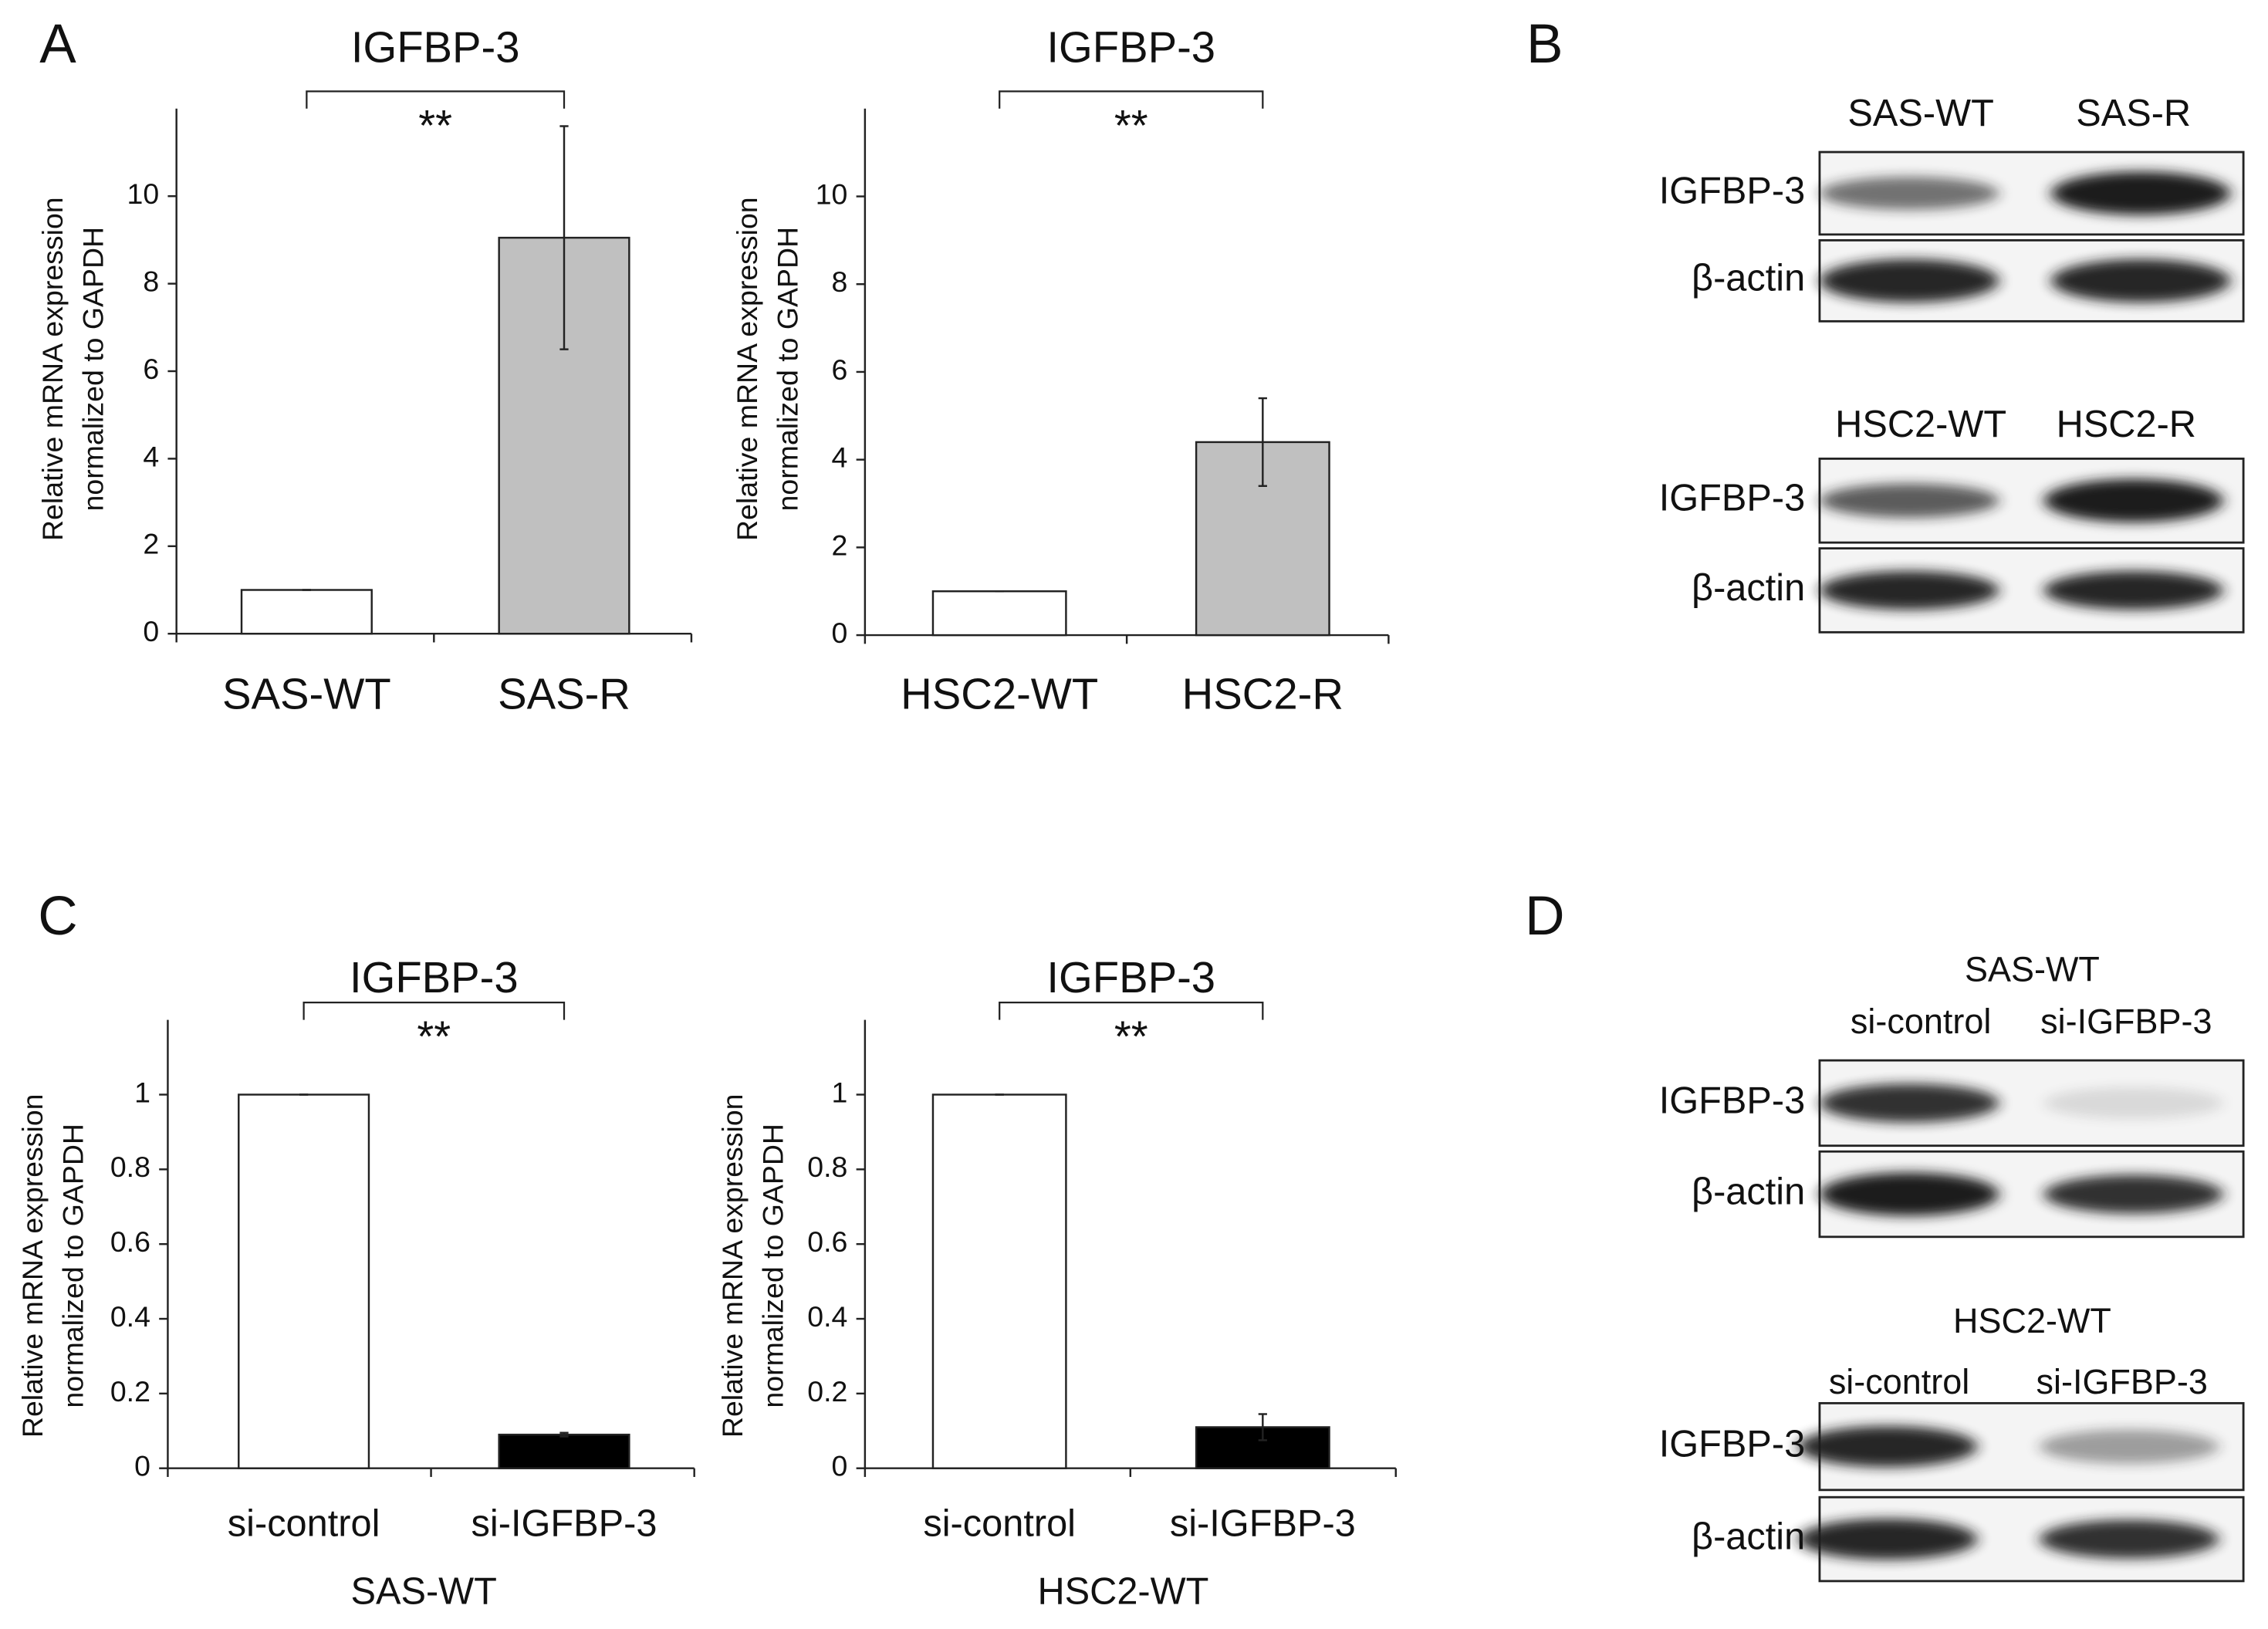 The image size is (2268, 1629). Describe the element at coordinates (564, 694) in the screenshot. I see `x-tick-label: SAS-R` at that location.